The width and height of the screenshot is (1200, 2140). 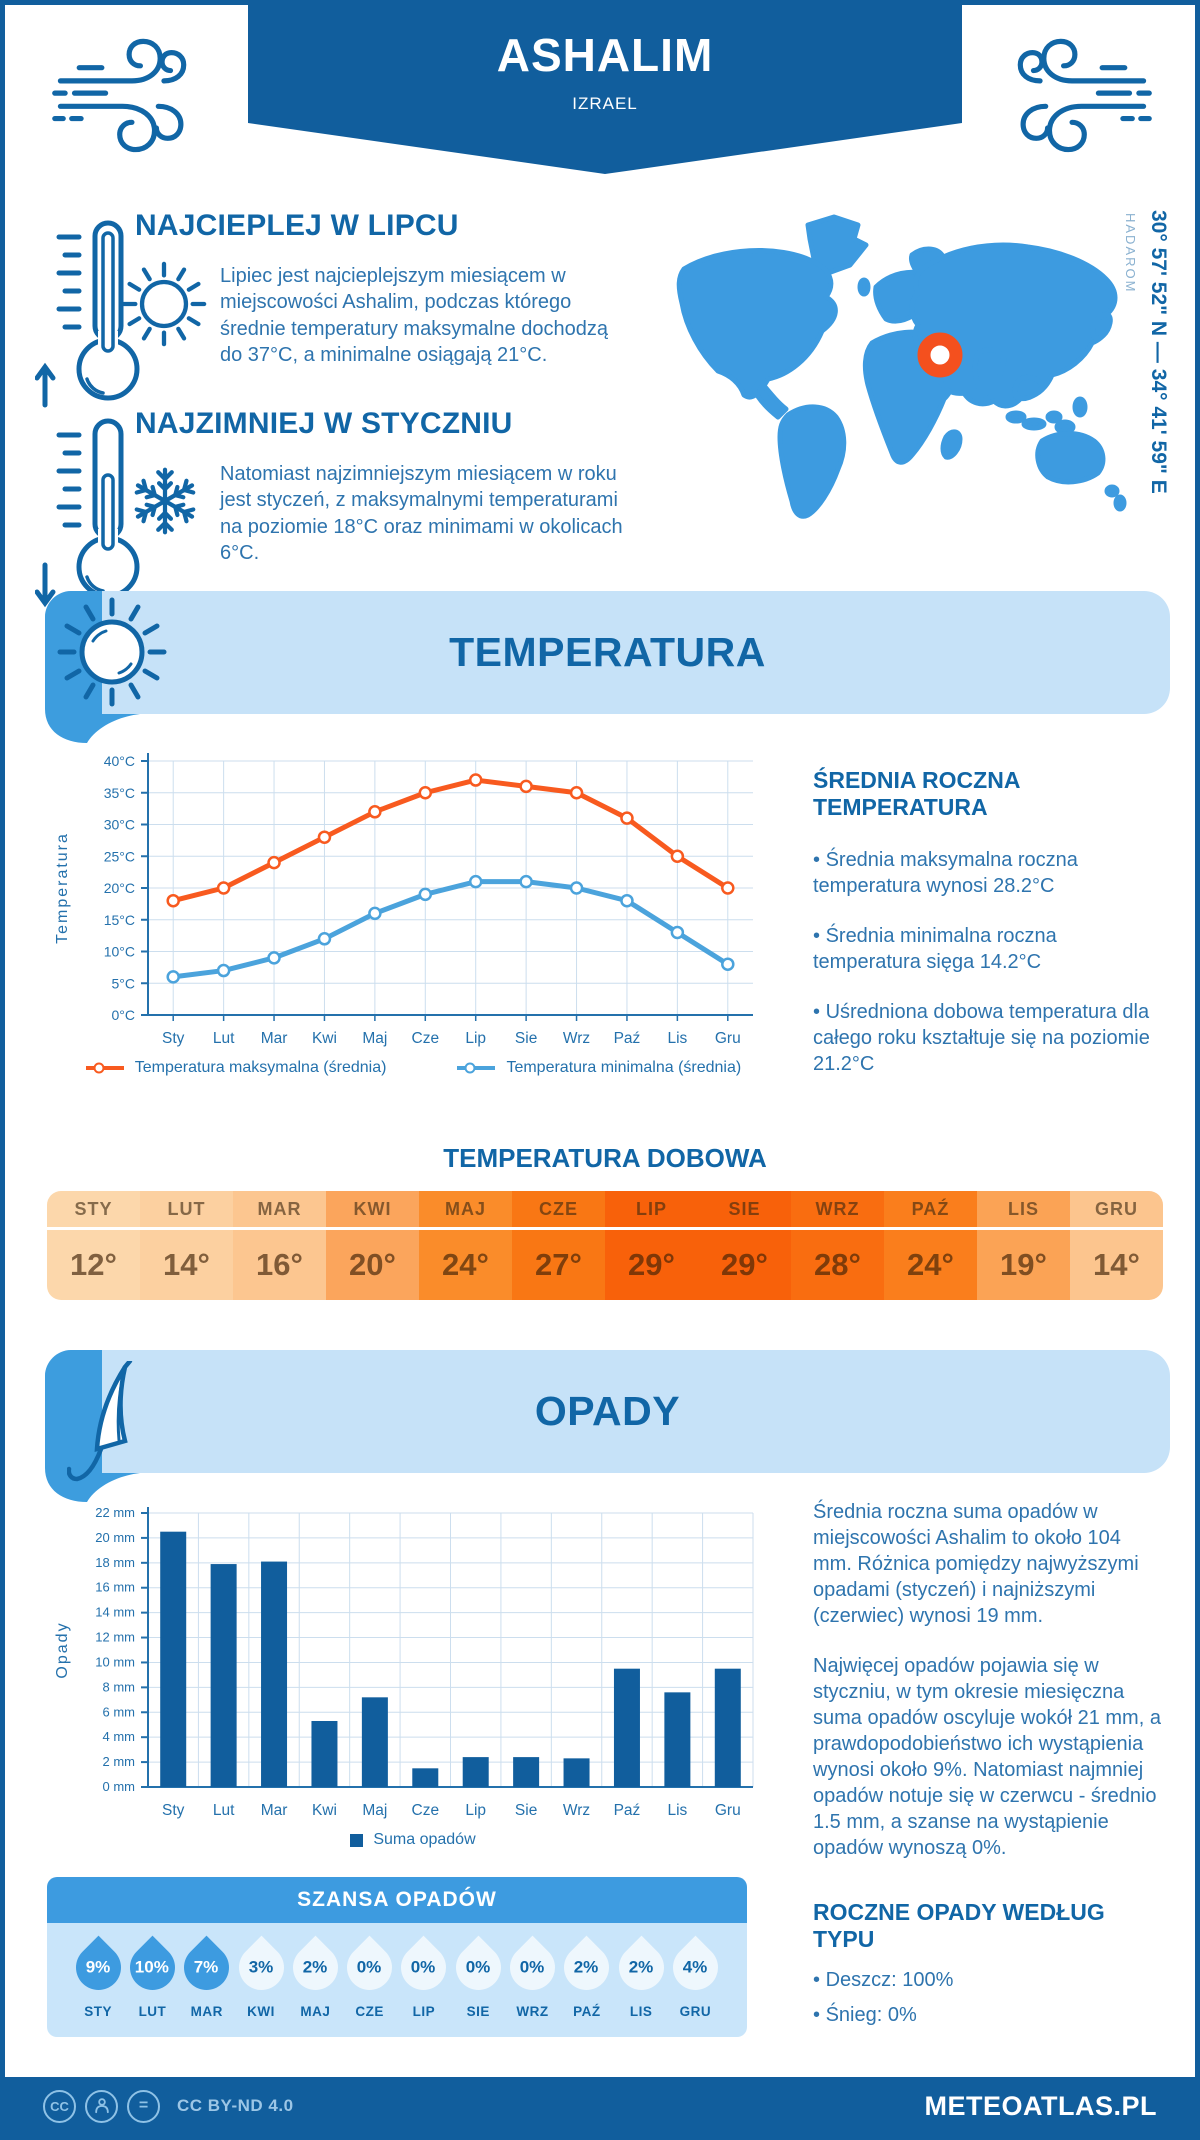 I want to click on daily-temp-column: MAJ 24°, so click(x=465, y=1245).